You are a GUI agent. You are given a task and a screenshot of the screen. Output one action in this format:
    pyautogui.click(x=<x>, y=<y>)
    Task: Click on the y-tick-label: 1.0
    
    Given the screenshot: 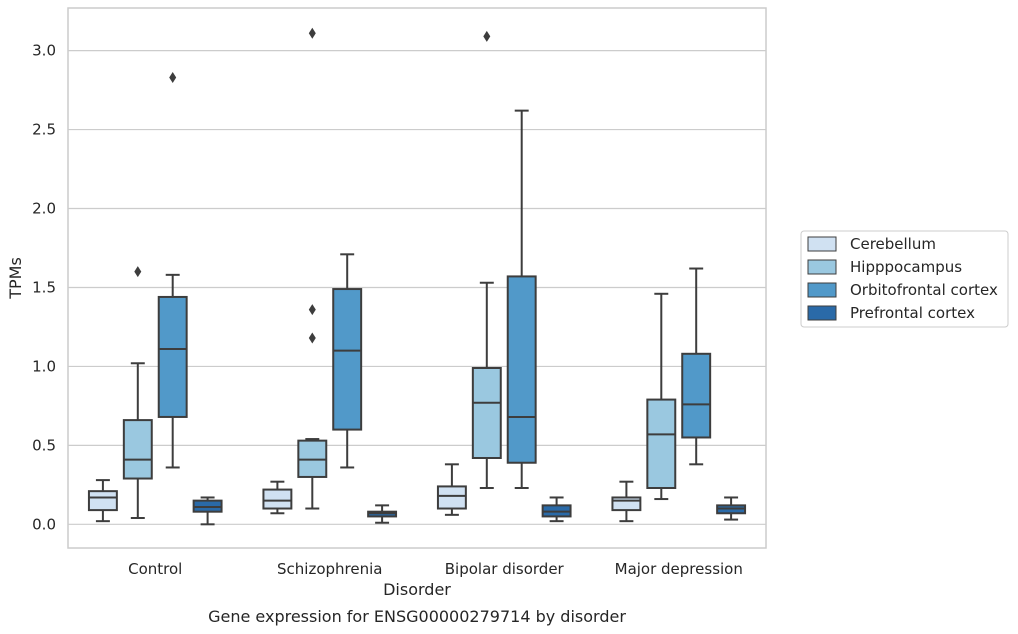 What is the action you would take?
    pyautogui.click(x=44, y=366)
    